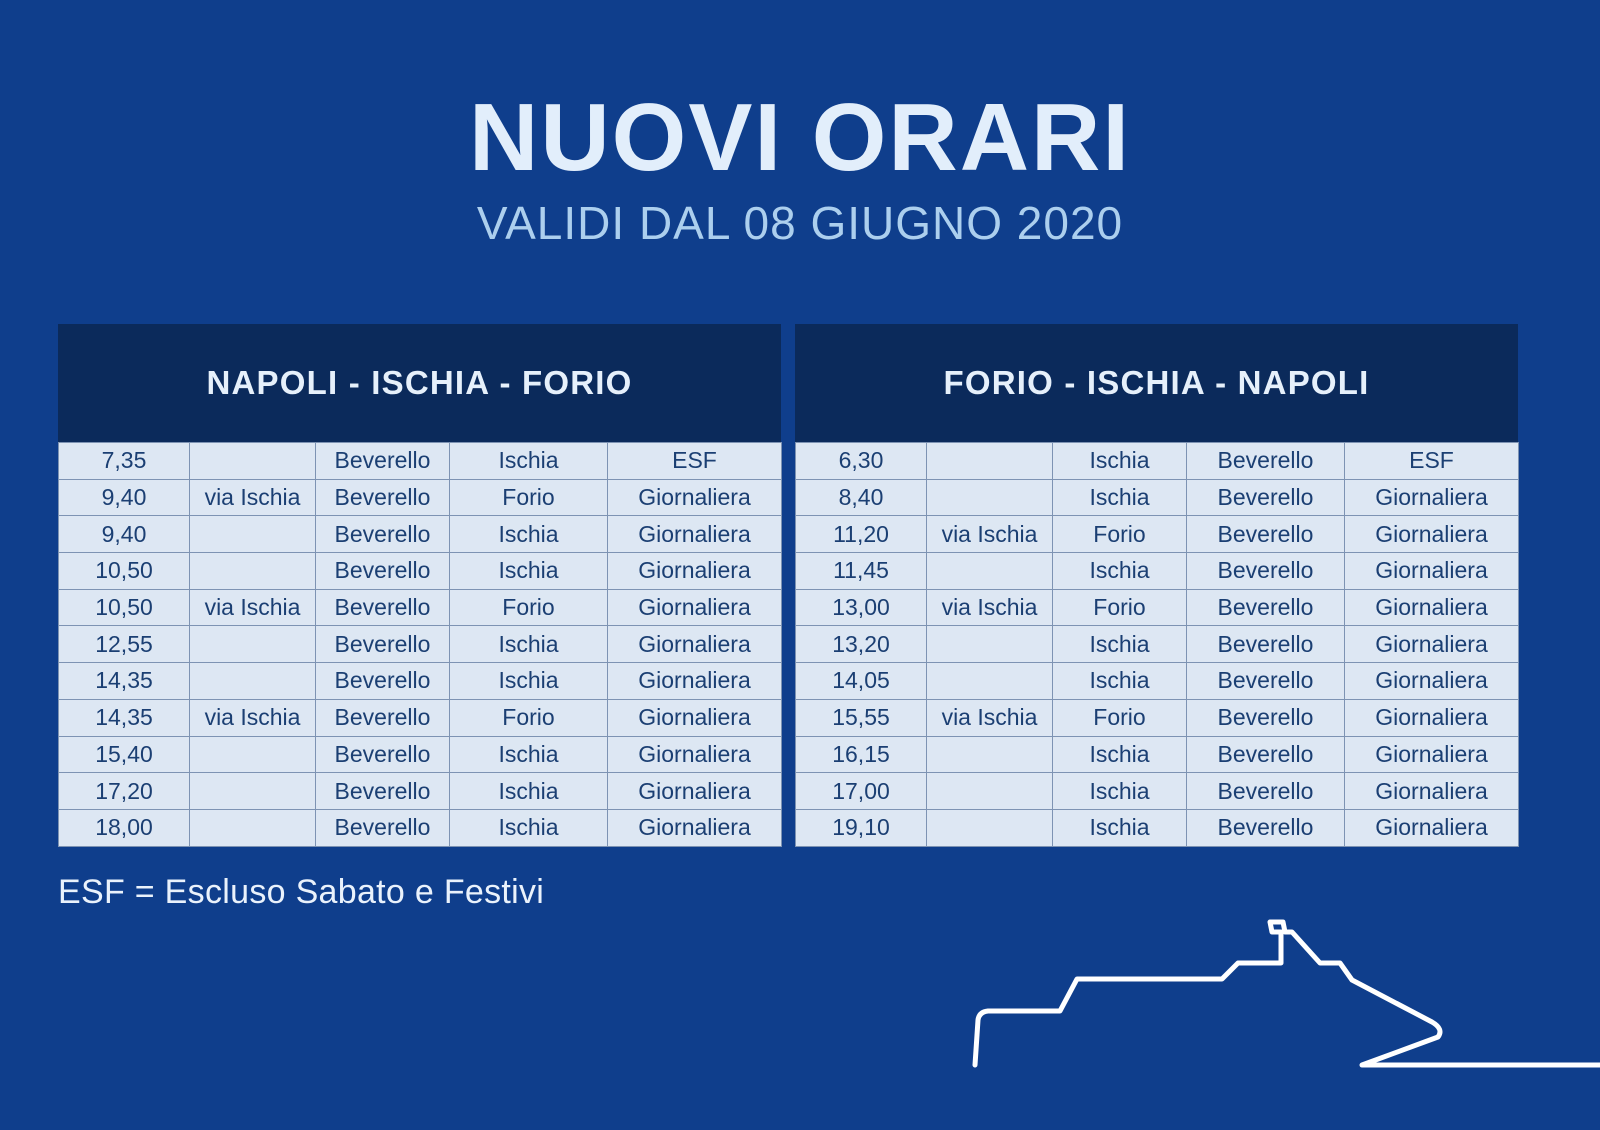  What do you see at coordinates (124, 717) in the screenshot?
I see `cell-time: 14,35` at bounding box center [124, 717].